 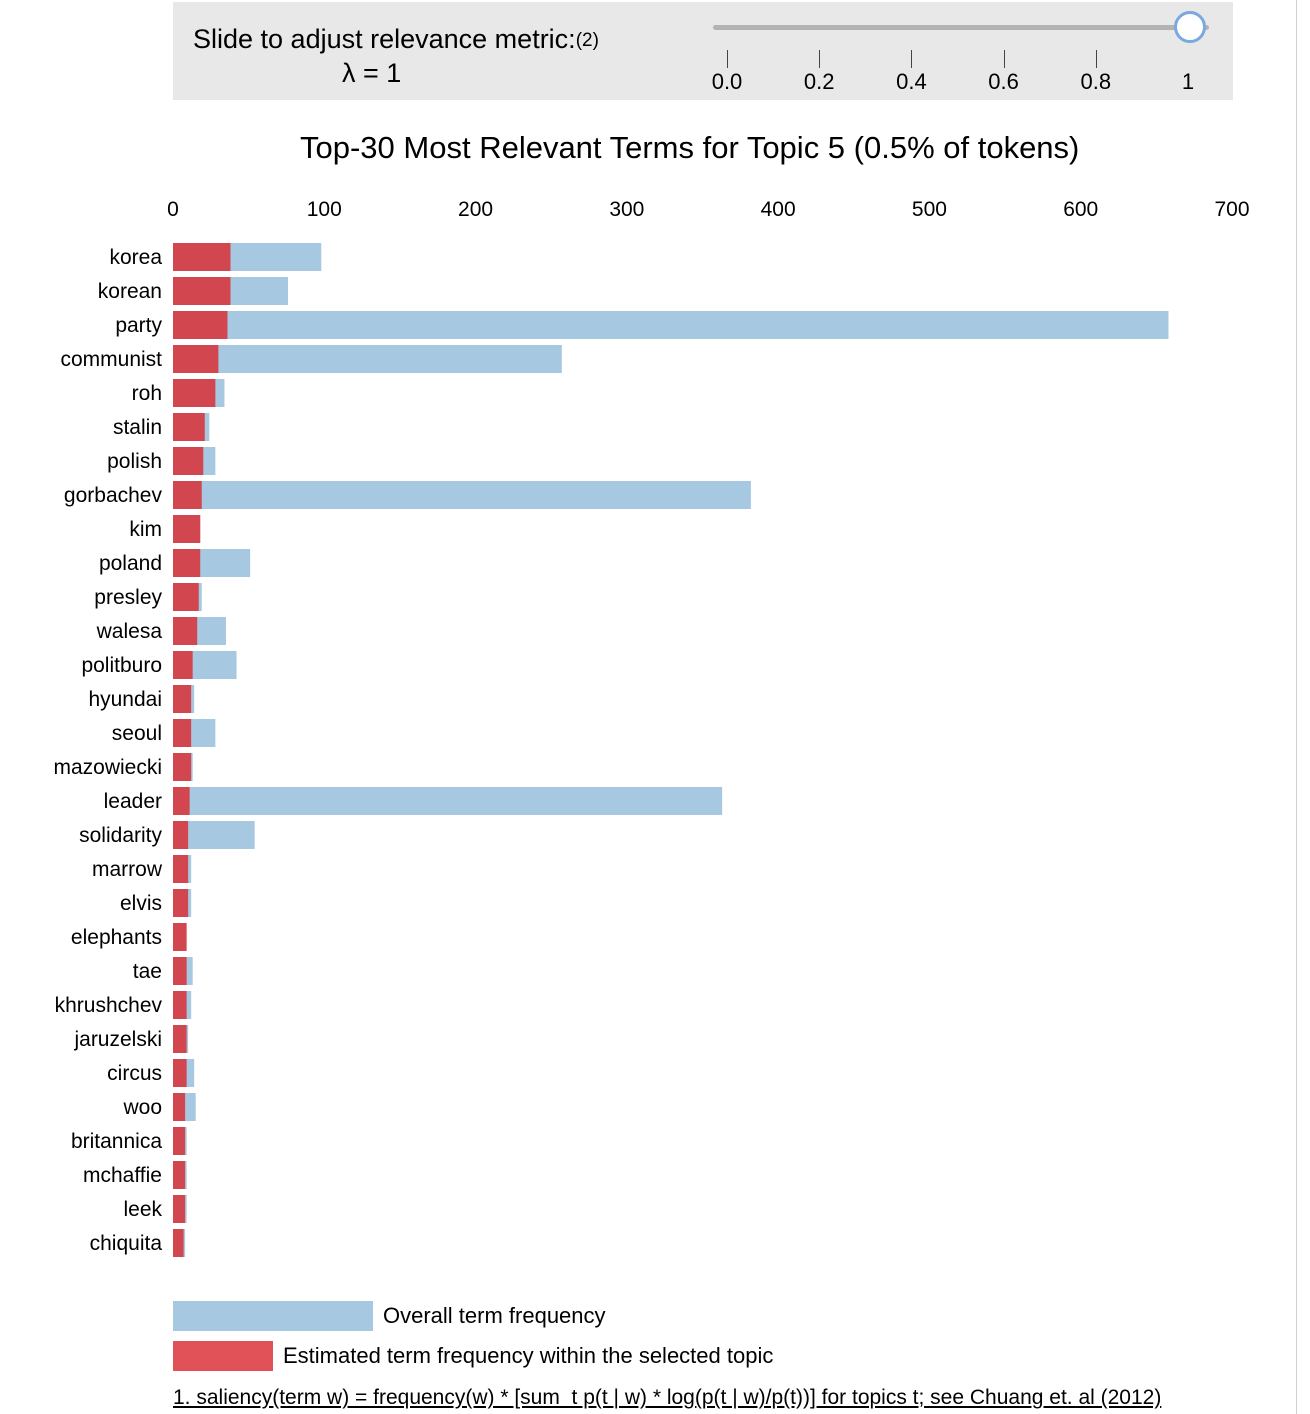 I want to click on slider-tick-label: 0.4, so click(x=911, y=81).